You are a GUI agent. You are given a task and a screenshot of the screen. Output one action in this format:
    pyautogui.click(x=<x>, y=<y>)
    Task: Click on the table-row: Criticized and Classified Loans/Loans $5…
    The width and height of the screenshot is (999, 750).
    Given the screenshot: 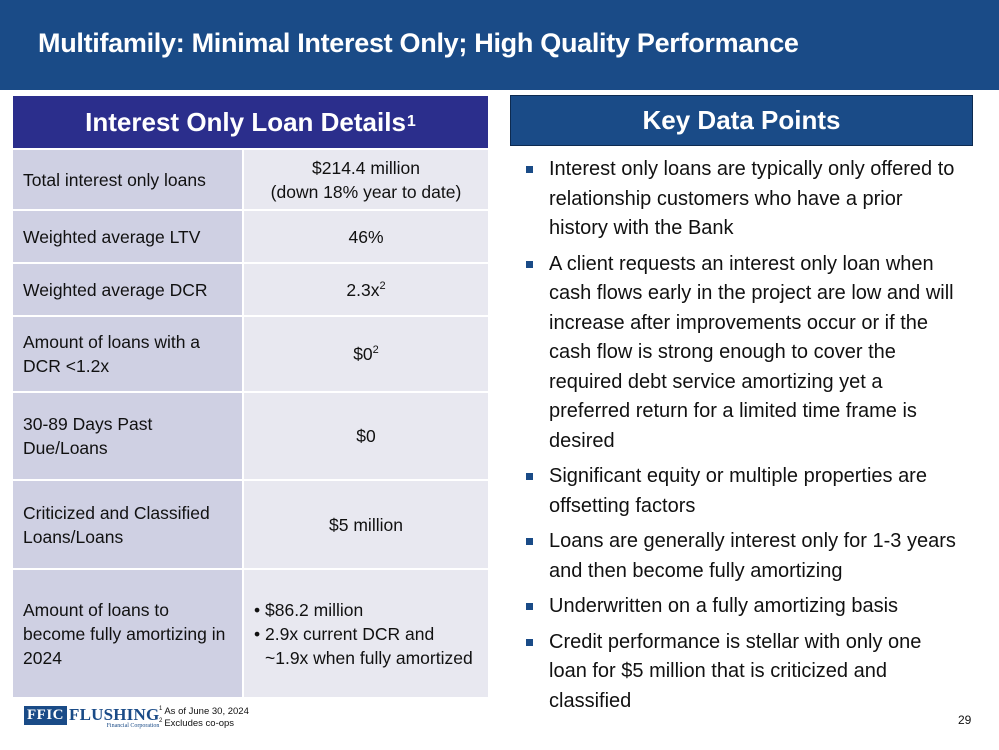 What is the action you would take?
    pyautogui.click(x=250, y=524)
    